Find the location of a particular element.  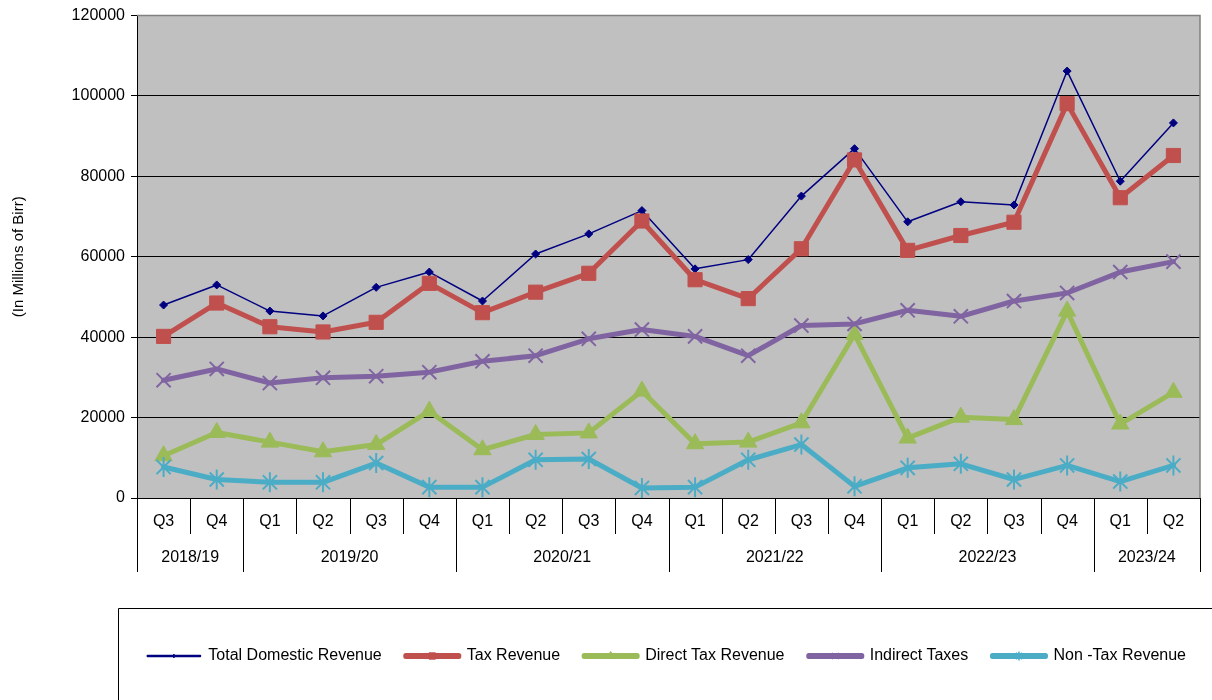

y-tick-label: 20000 is located at coordinates (103, 417).